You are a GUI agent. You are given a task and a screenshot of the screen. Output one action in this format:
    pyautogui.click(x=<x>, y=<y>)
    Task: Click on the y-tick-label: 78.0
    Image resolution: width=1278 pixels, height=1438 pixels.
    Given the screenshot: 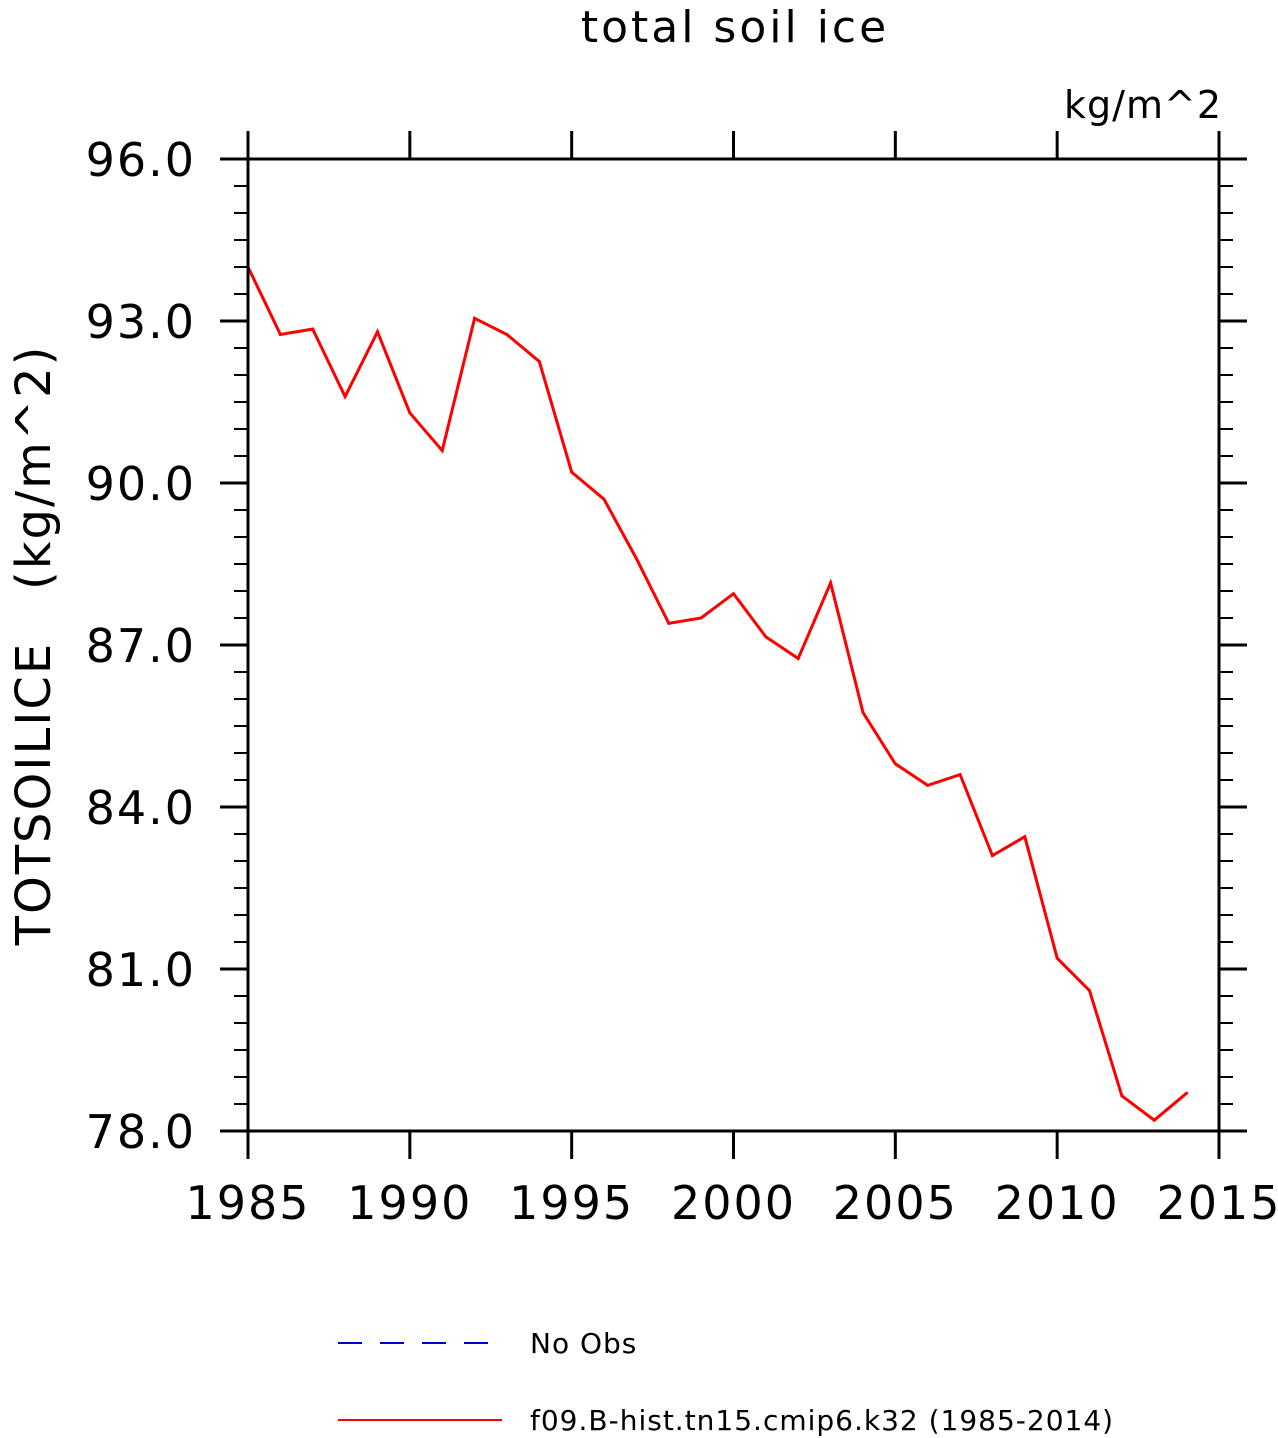 What is the action you would take?
    pyautogui.click(x=141, y=1132)
    